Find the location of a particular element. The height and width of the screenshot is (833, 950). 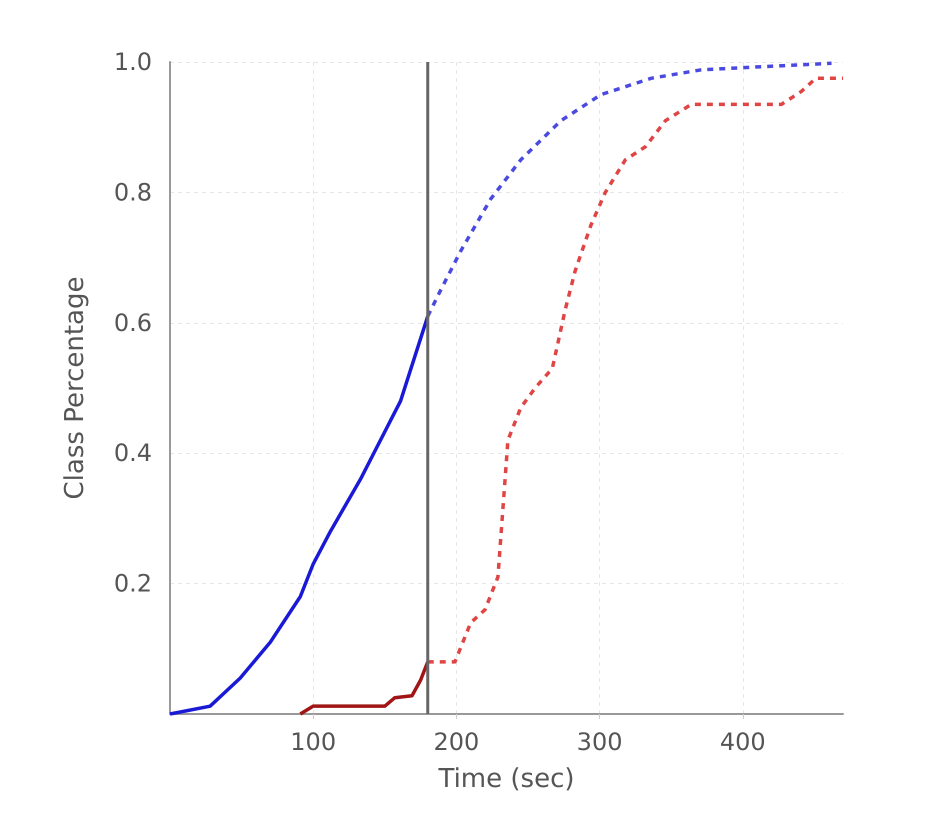

y-tick-label: 0.8 is located at coordinates (133, 192).